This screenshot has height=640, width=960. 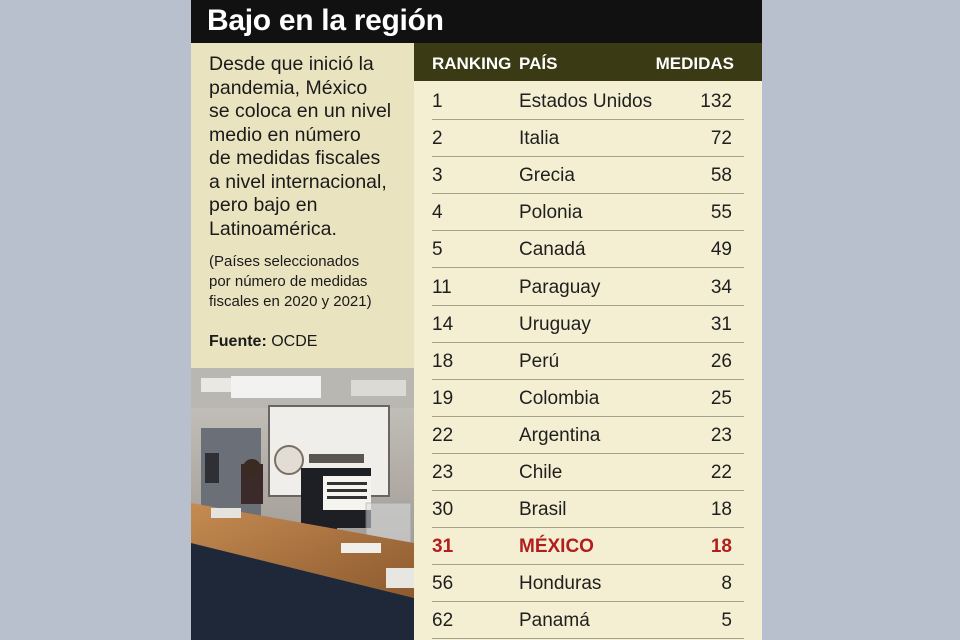 I want to click on country-cell: Colombia, so click(x=559, y=398).